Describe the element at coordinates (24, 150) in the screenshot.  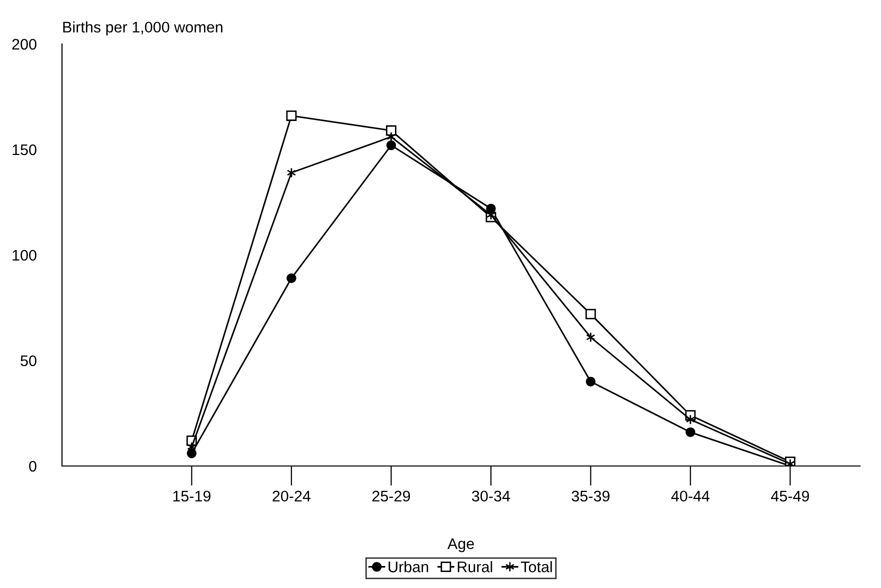
I see `y-tick-label: 150` at that location.